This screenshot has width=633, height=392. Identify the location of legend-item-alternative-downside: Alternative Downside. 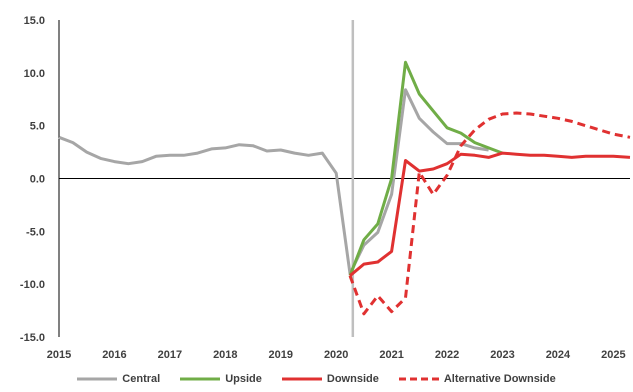
(477, 379).